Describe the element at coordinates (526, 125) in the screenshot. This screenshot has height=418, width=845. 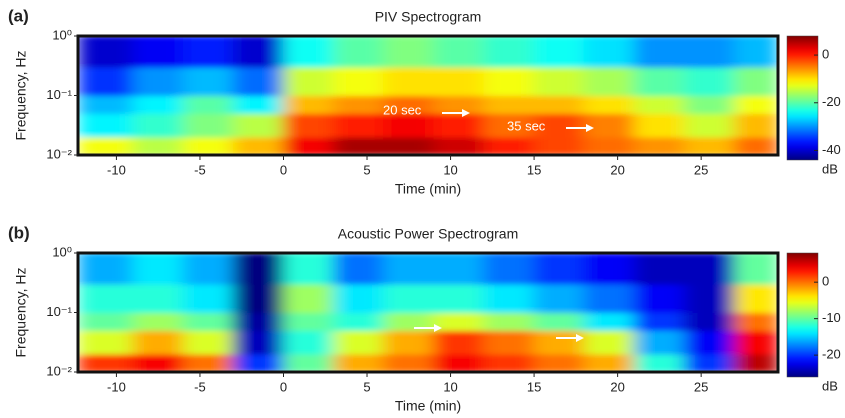
I see `annotation: 35 sec` at that location.